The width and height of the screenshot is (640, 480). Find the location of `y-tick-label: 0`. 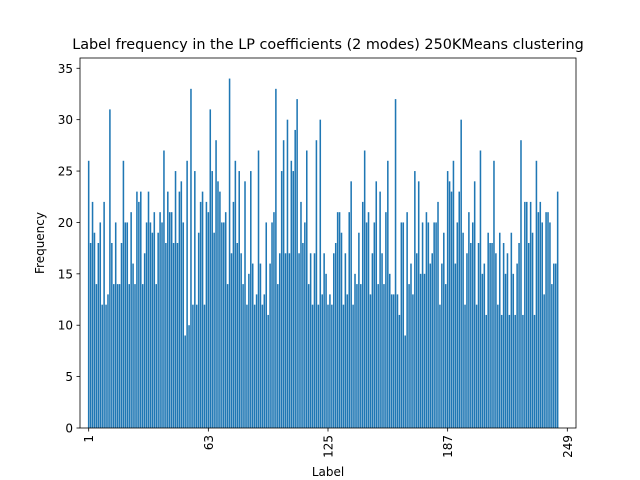

y-tick-label: 0 is located at coordinates (69, 429).